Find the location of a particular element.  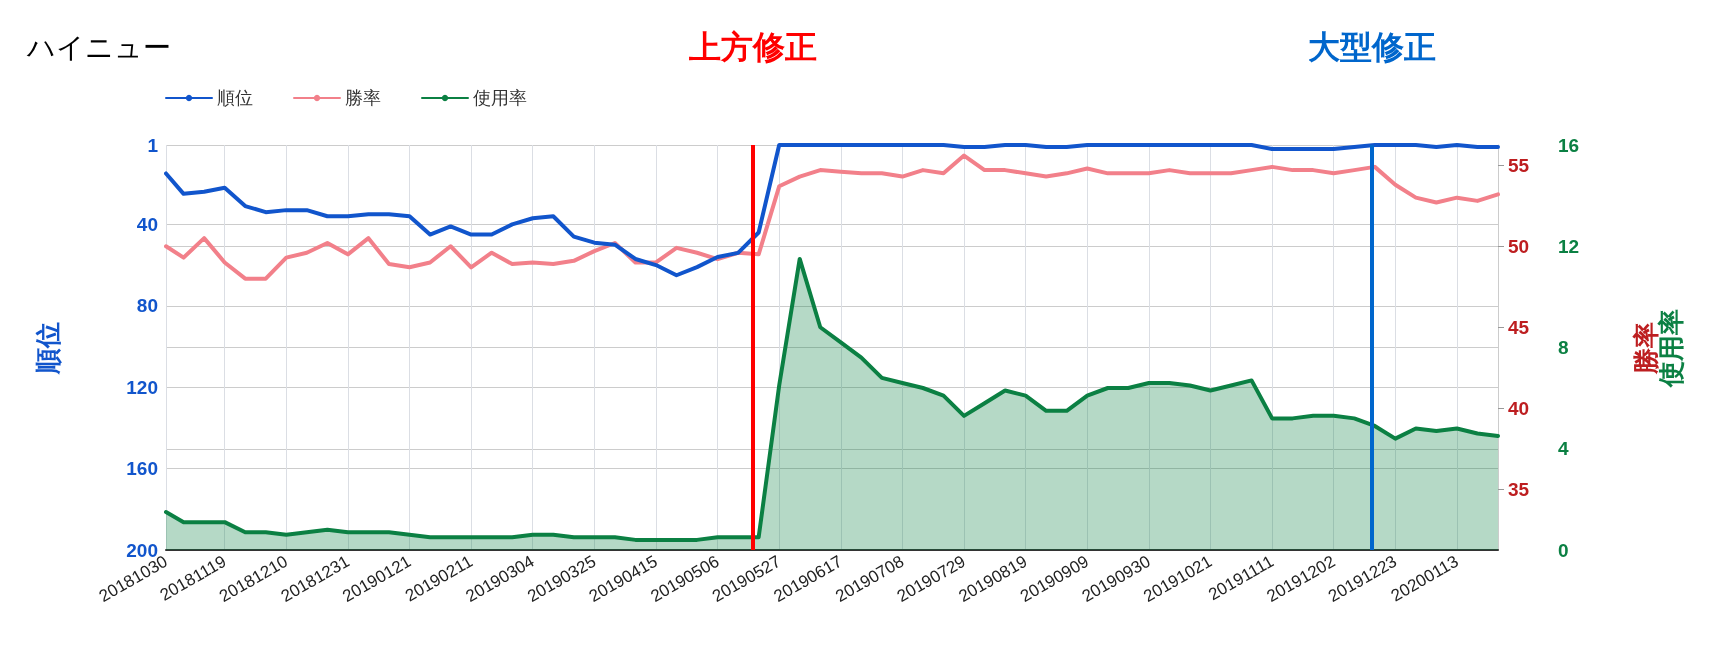

y2-tick-label: 40 is located at coordinates (1519, 408).